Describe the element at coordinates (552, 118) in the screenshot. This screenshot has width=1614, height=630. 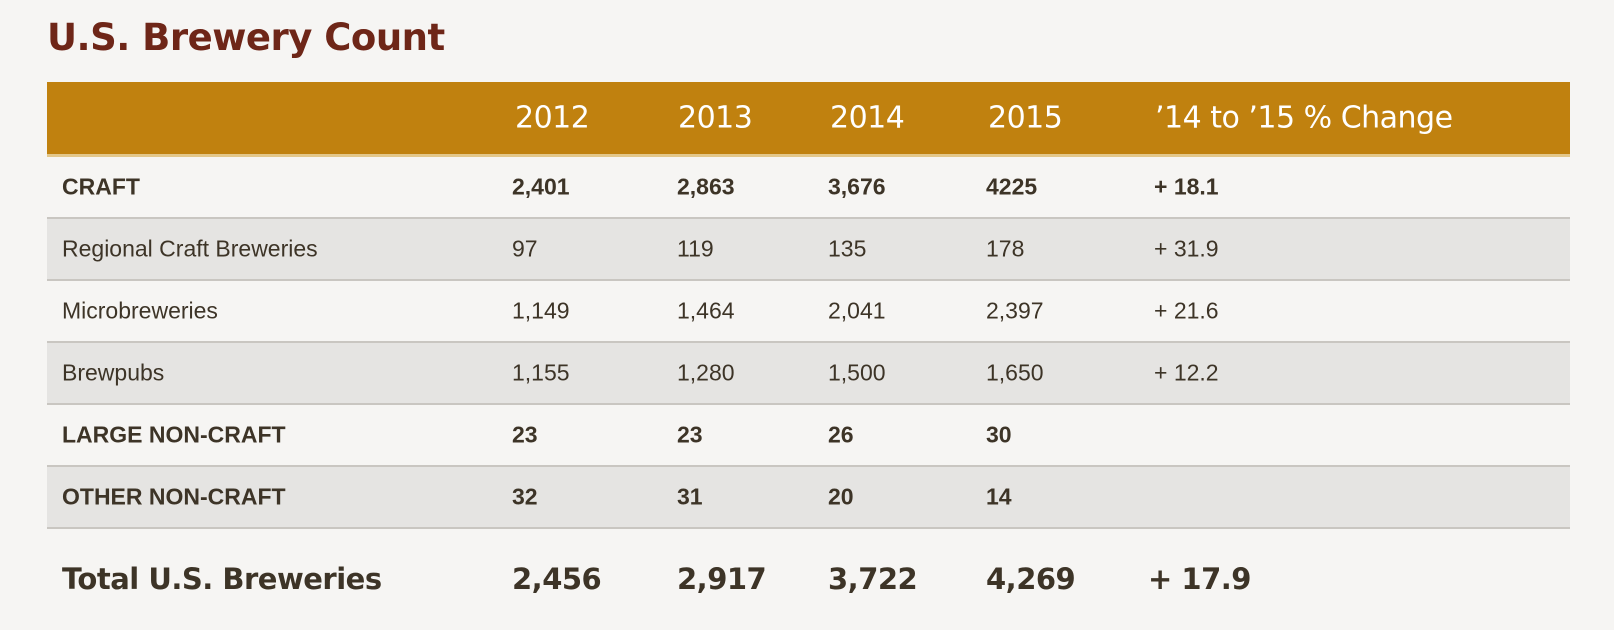
I see `column-header-2012: 2012` at that location.